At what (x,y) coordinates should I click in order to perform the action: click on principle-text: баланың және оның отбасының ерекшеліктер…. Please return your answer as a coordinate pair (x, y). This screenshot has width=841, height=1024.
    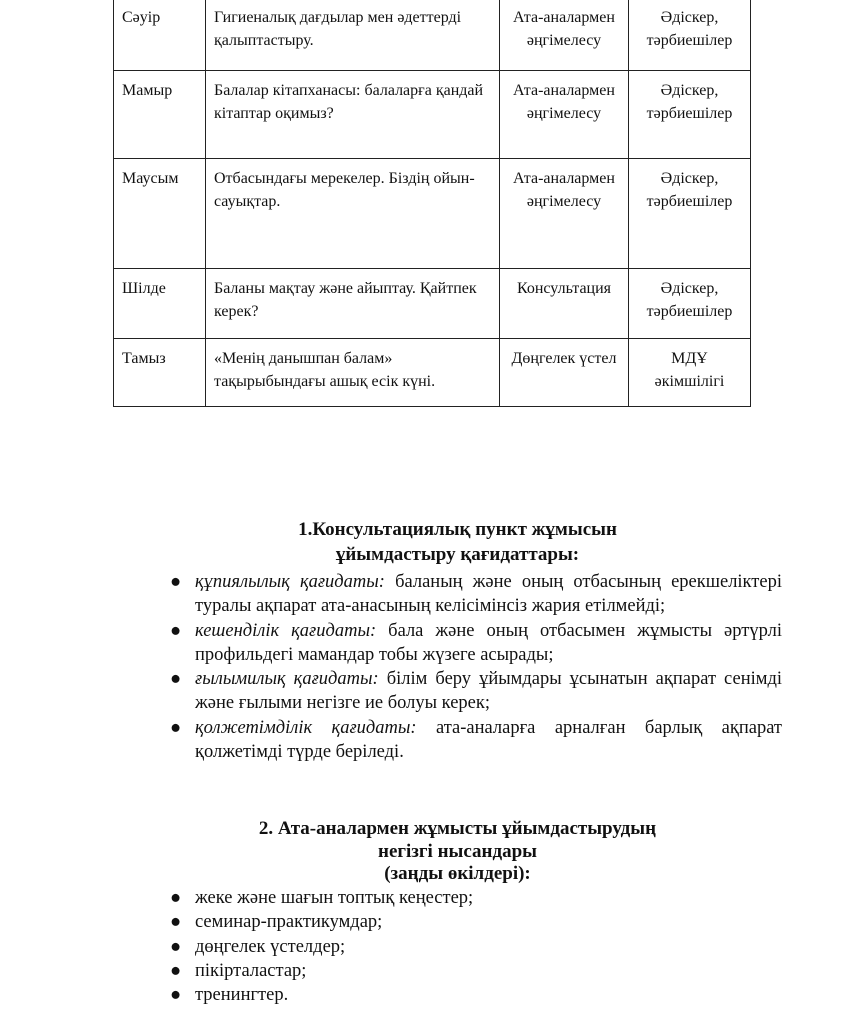
    Looking at the image, I should click on (488, 594).